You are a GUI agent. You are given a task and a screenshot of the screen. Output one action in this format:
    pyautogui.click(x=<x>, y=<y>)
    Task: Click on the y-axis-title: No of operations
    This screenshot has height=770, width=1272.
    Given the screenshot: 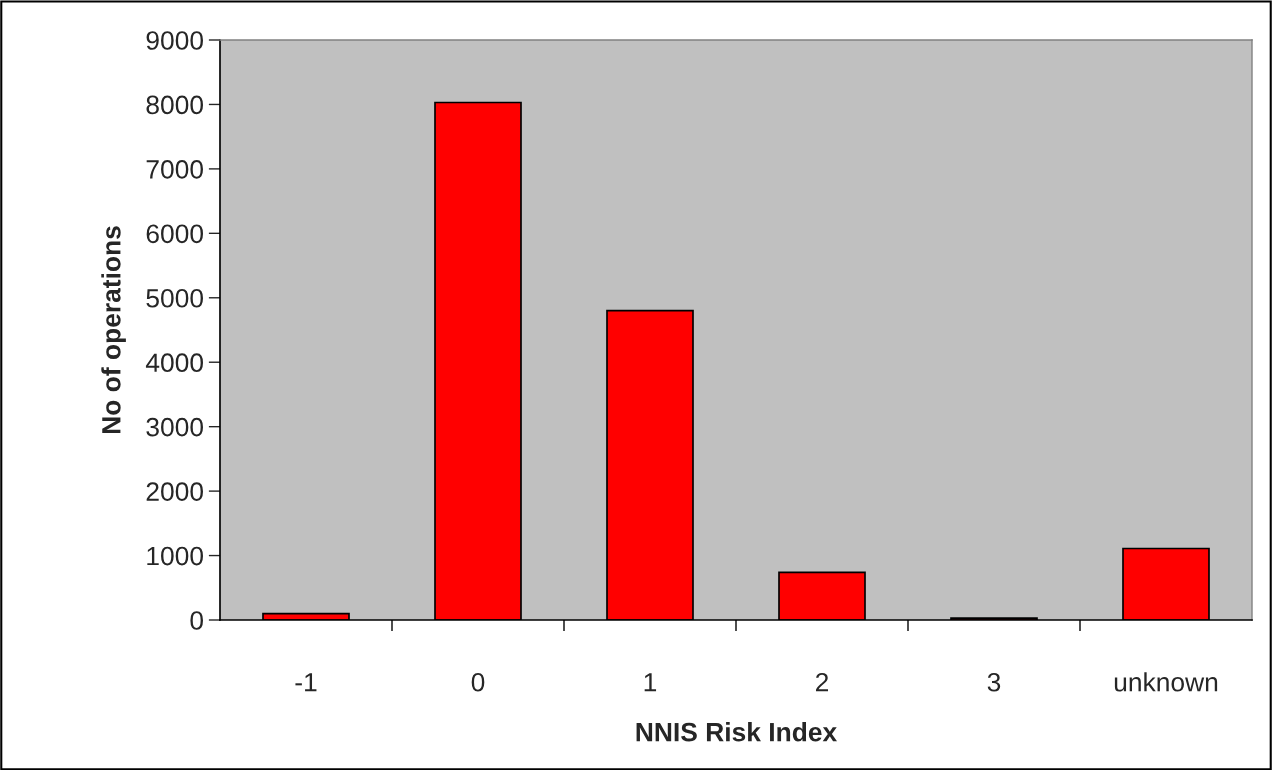 What is the action you would take?
    pyautogui.click(x=113, y=330)
    